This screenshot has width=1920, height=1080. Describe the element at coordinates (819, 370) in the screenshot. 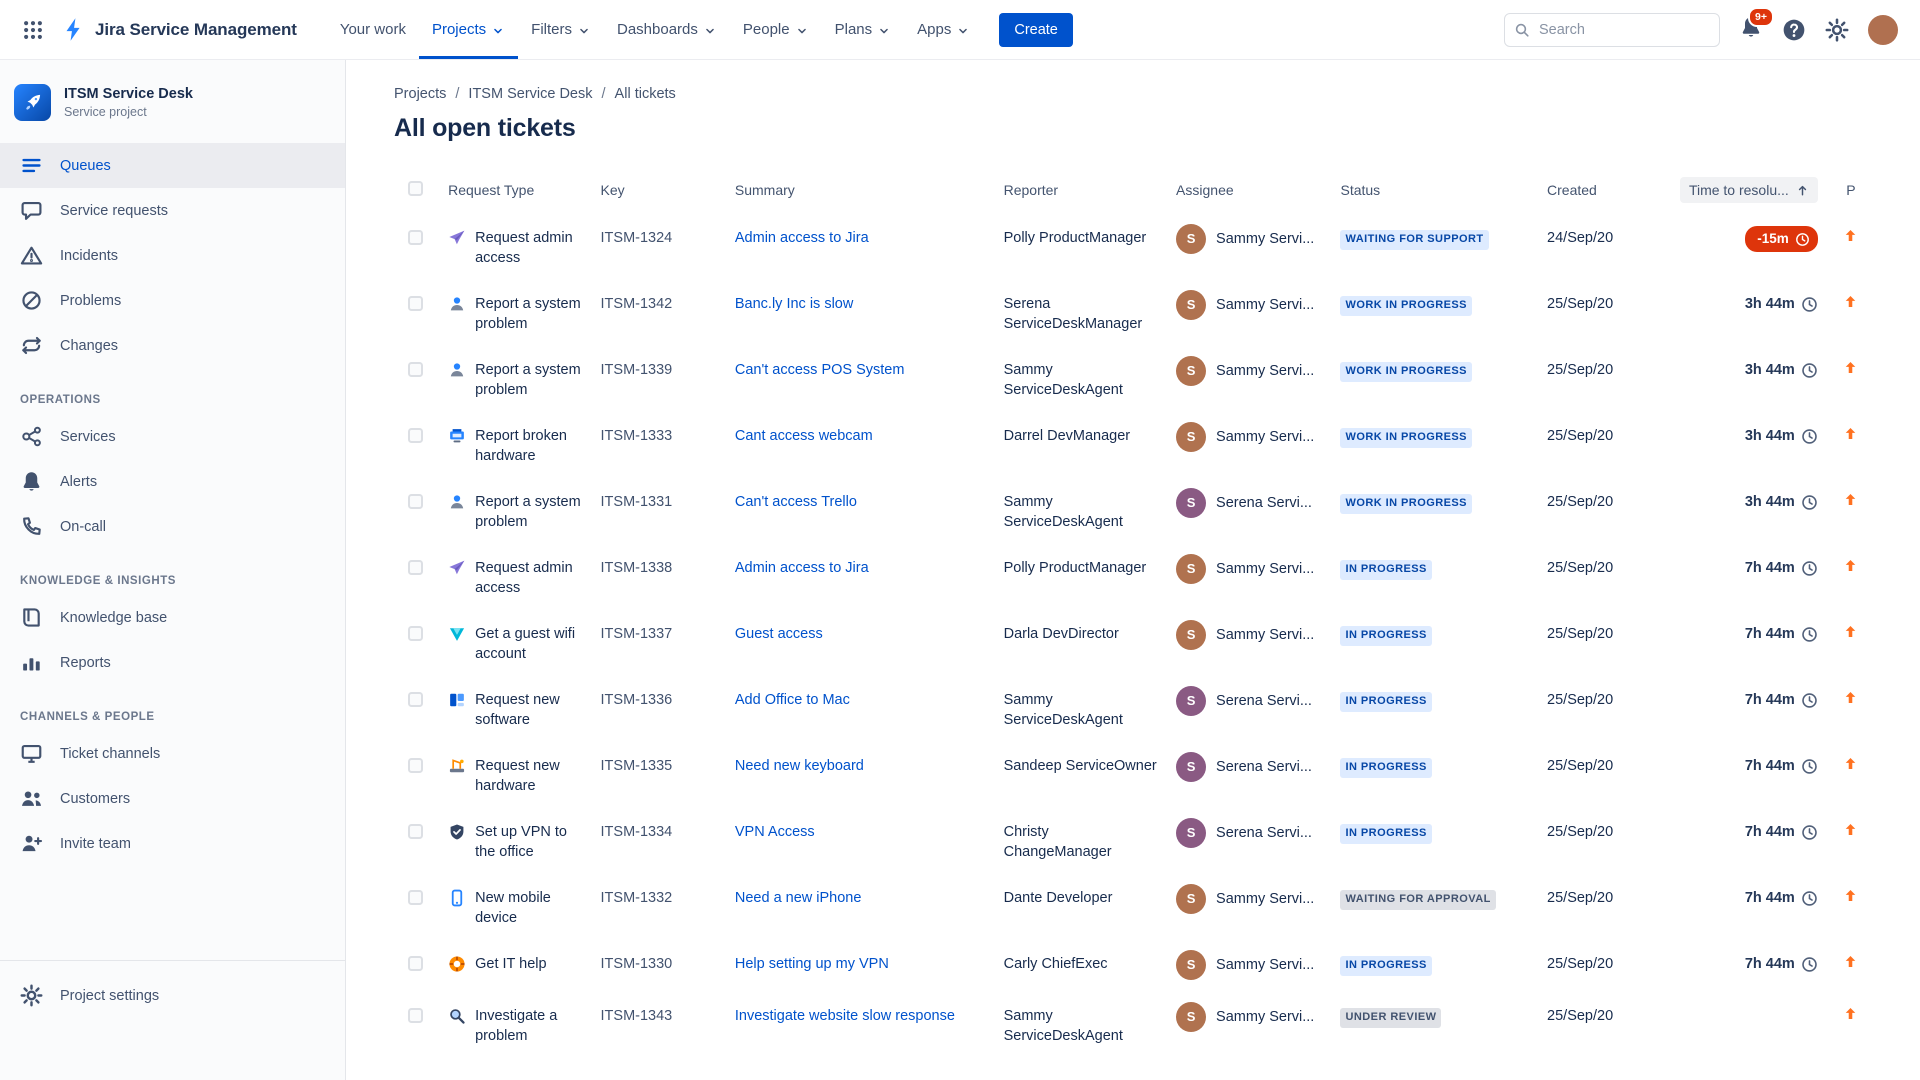

I see `summary-link: Can't access POS System` at that location.